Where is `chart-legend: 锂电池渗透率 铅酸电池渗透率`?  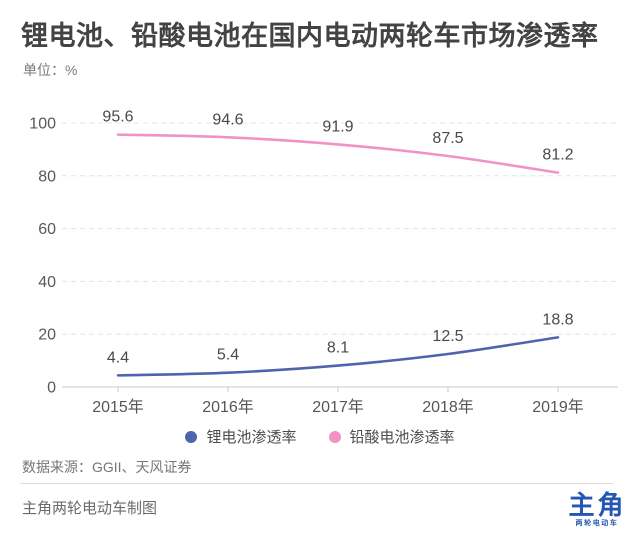 chart-legend: 锂电池渗透率 铅酸电池渗透率 is located at coordinates (320, 436).